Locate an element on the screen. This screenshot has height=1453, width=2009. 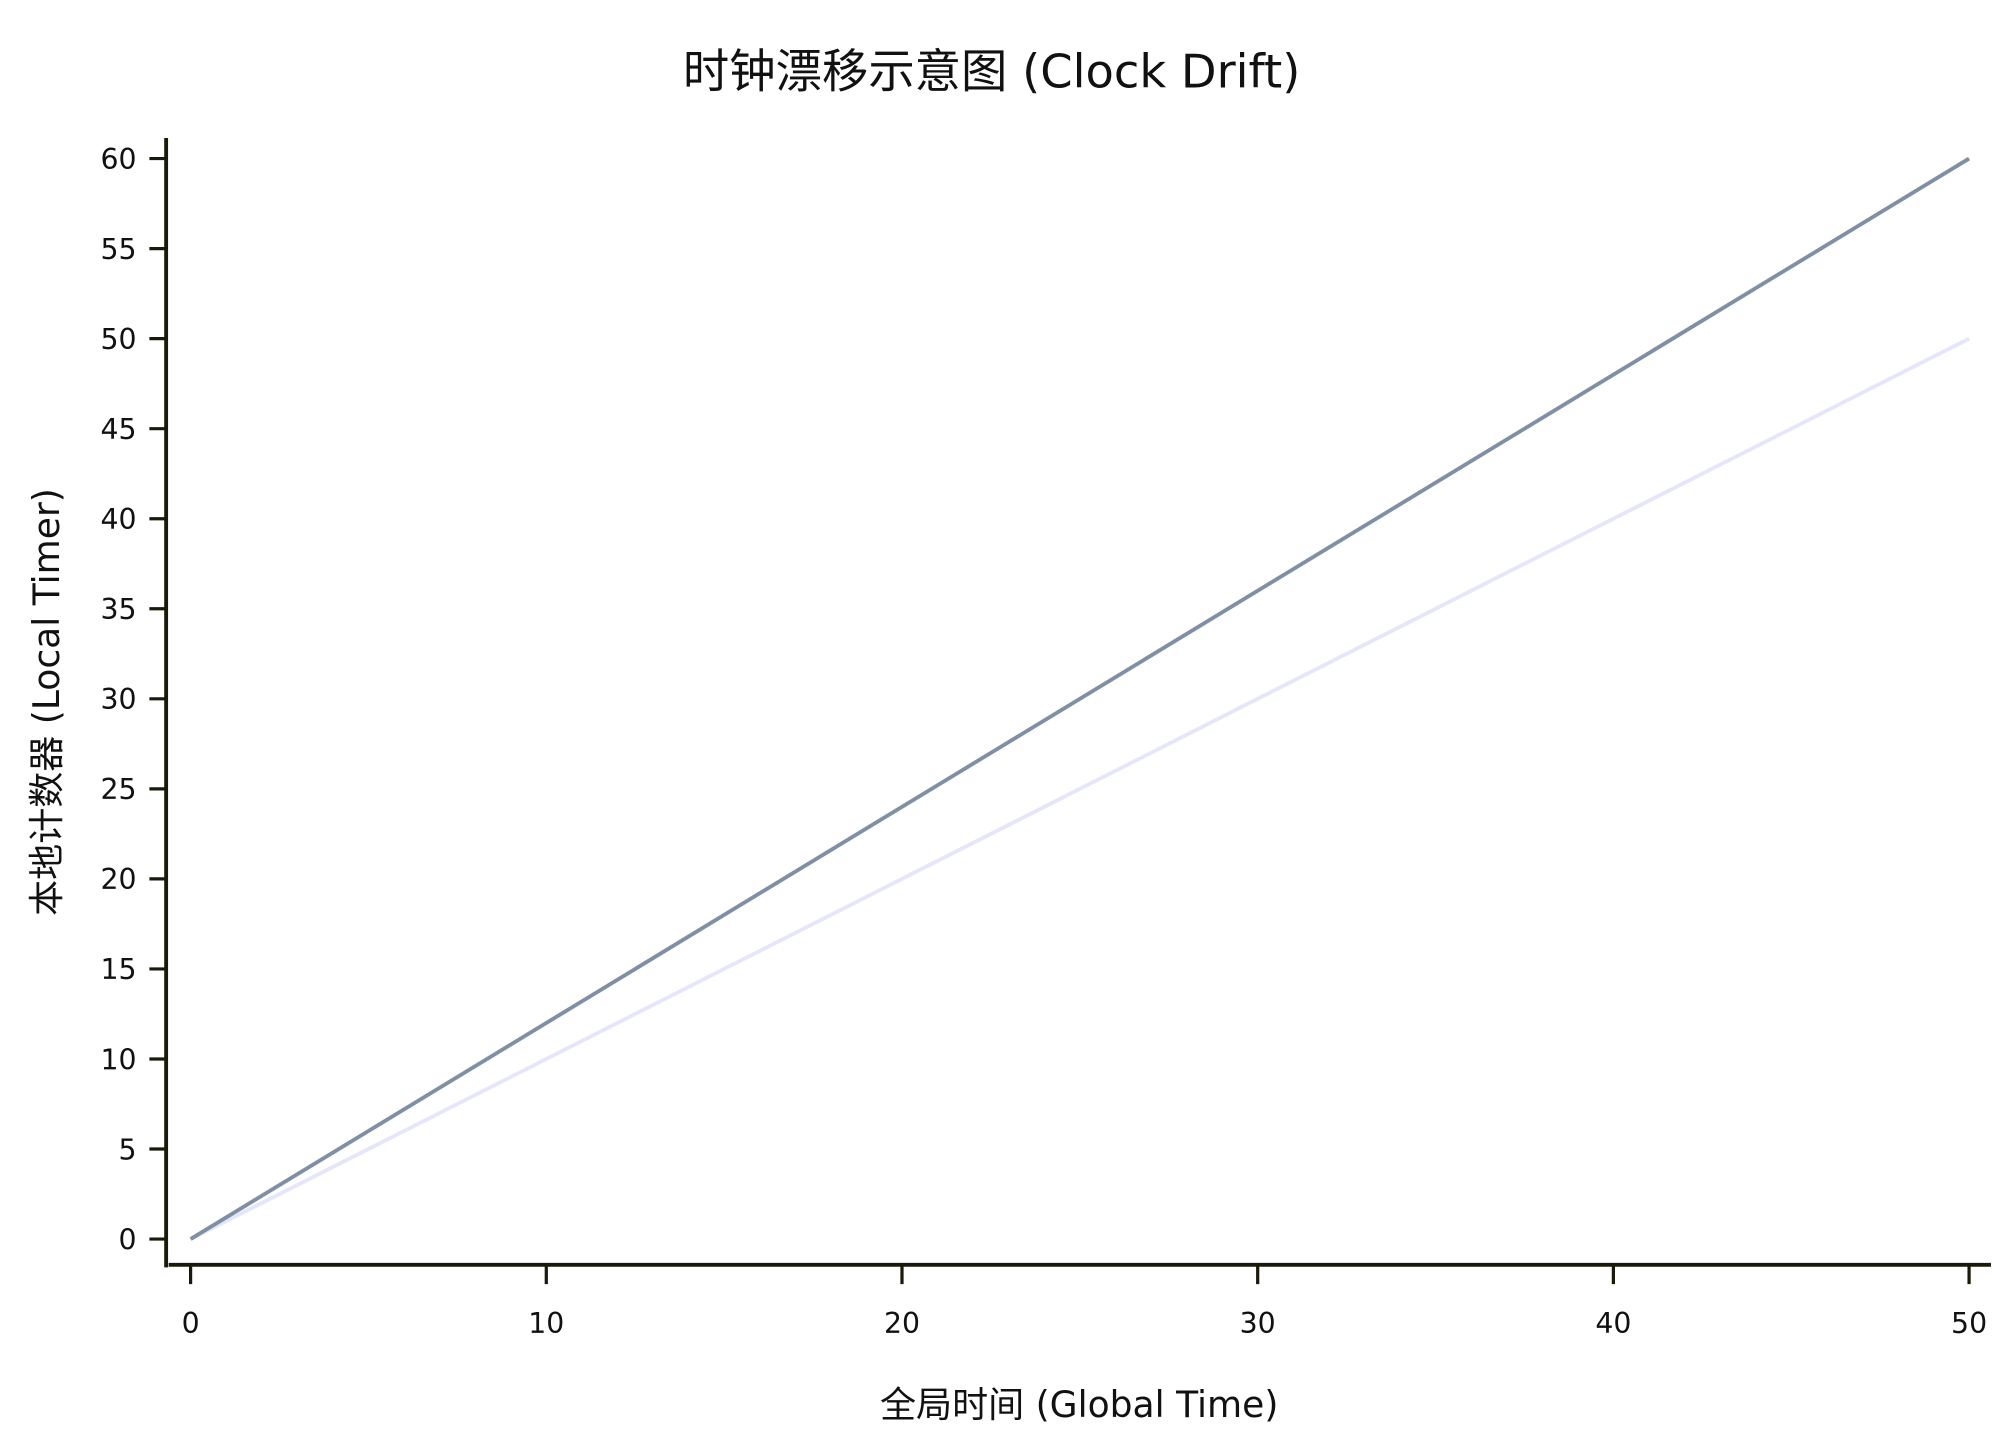
y-tick-label: 20 is located at coordinates (118, 879).